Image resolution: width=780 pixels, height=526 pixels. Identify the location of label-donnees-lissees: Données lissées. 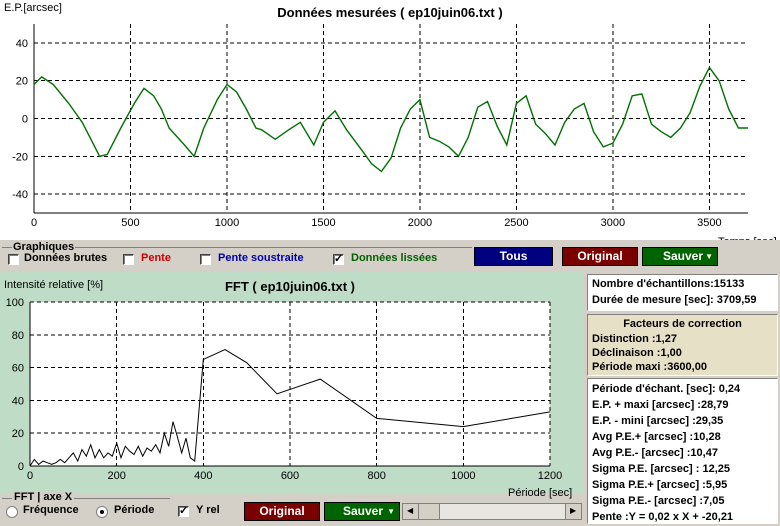
(394, 258).